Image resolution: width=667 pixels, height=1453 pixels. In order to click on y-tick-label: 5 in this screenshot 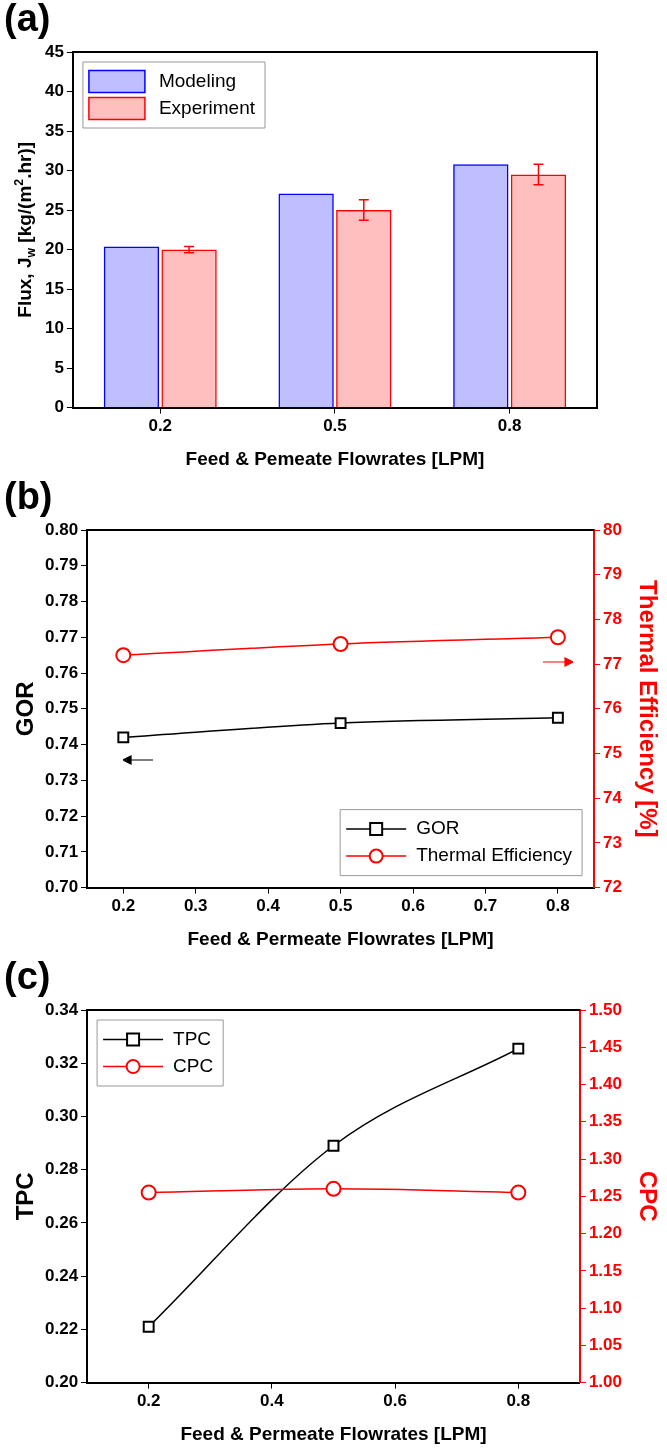, I will do `click(59, 367)`.